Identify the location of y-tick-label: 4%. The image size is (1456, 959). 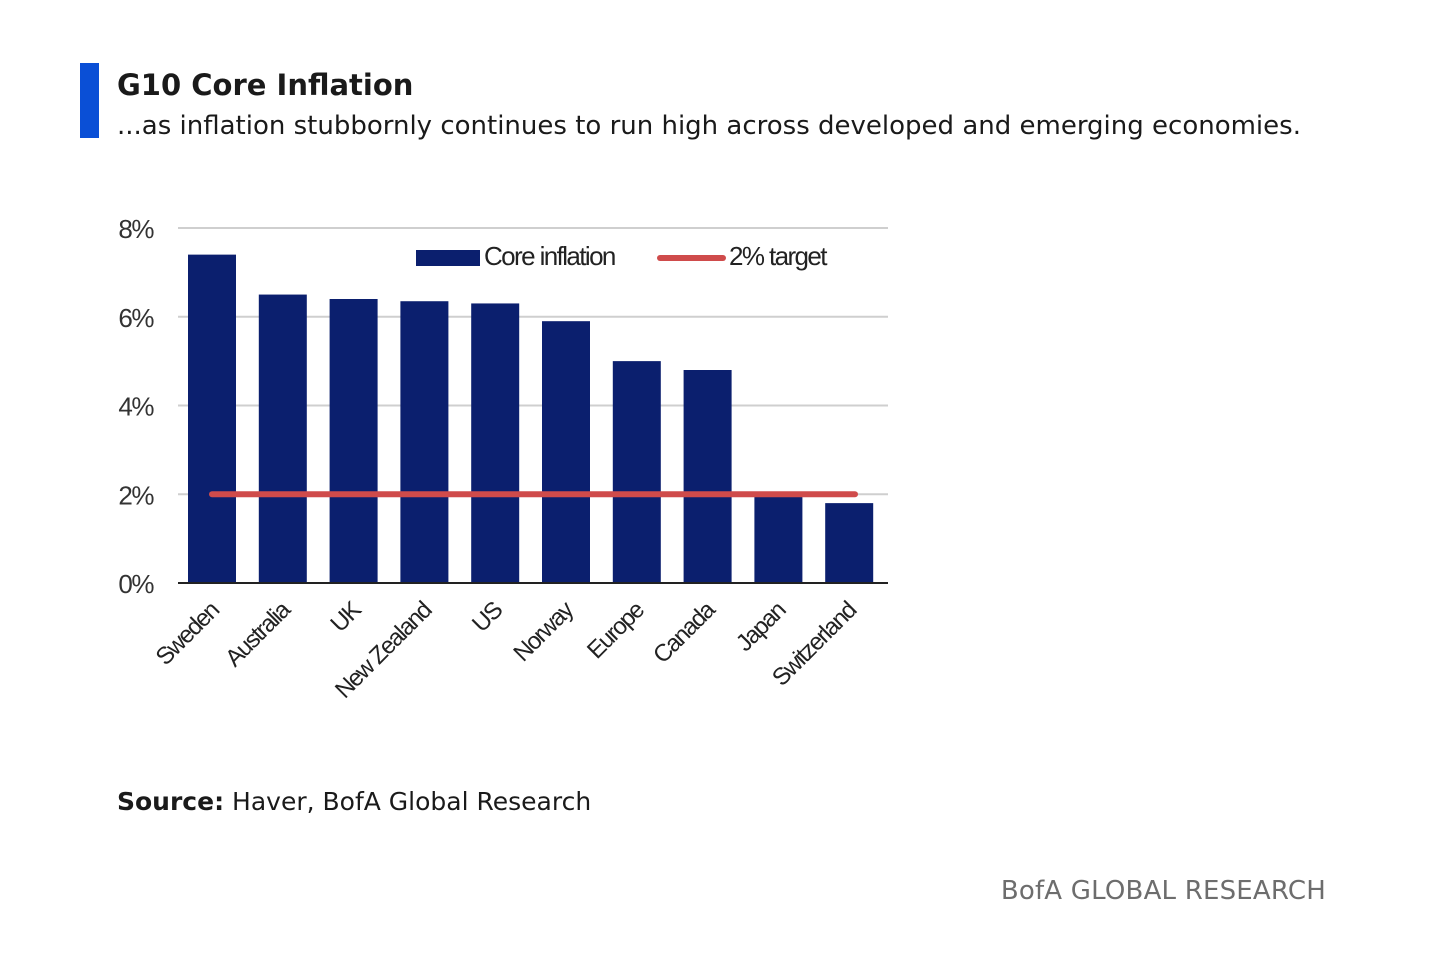
(136, 407).